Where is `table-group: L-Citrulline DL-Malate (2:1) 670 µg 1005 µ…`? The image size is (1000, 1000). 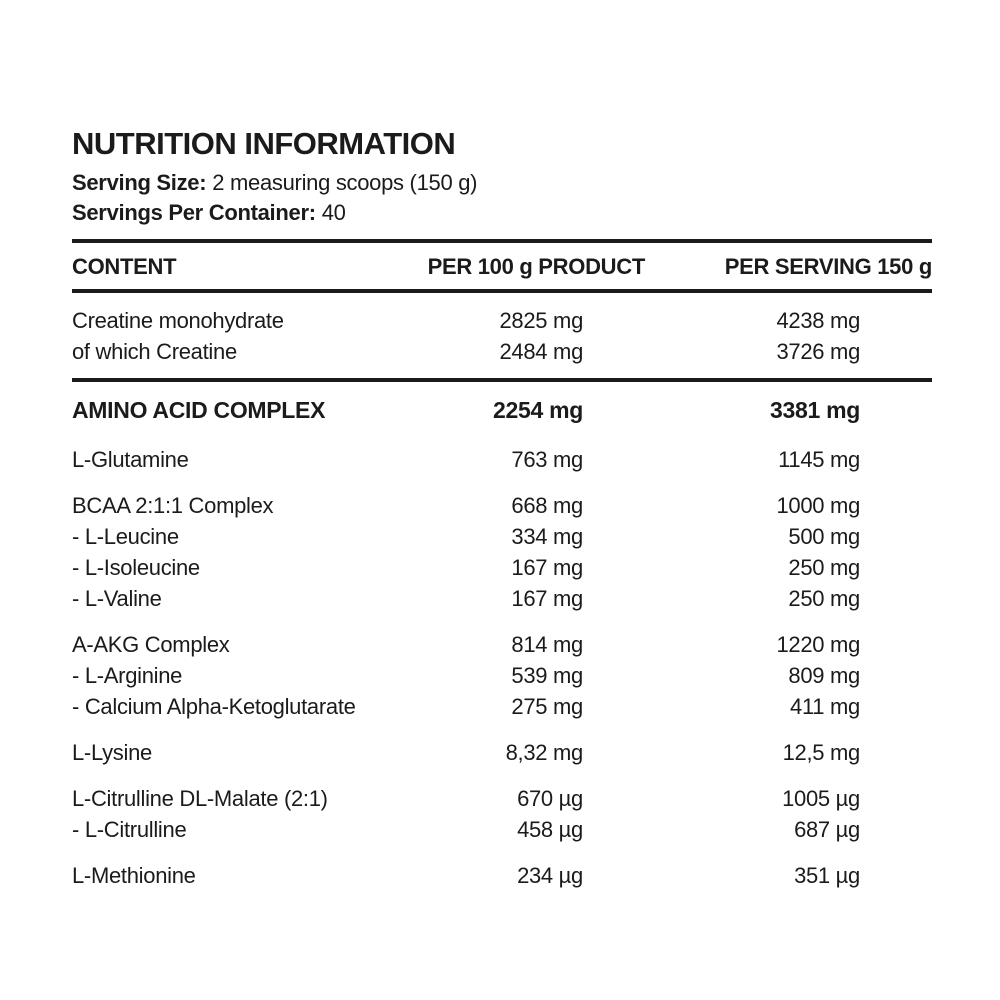
table-group: L-Citrulline DL-Malate (2:1) 670 µg 1005 µ… is located at coordinates (502, 814).